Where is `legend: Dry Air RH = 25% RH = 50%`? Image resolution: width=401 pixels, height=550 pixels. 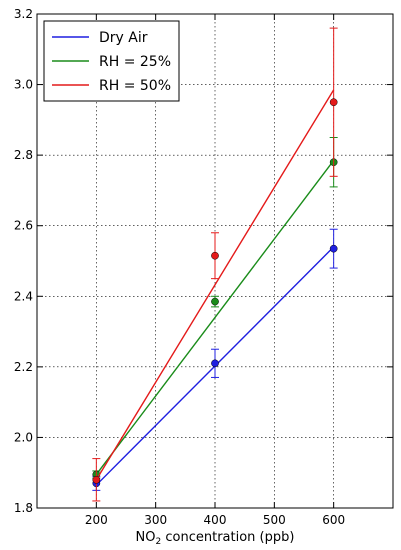 legend: Dry Air RH = 25% RH = 50% is located at coordinates (111, 61).